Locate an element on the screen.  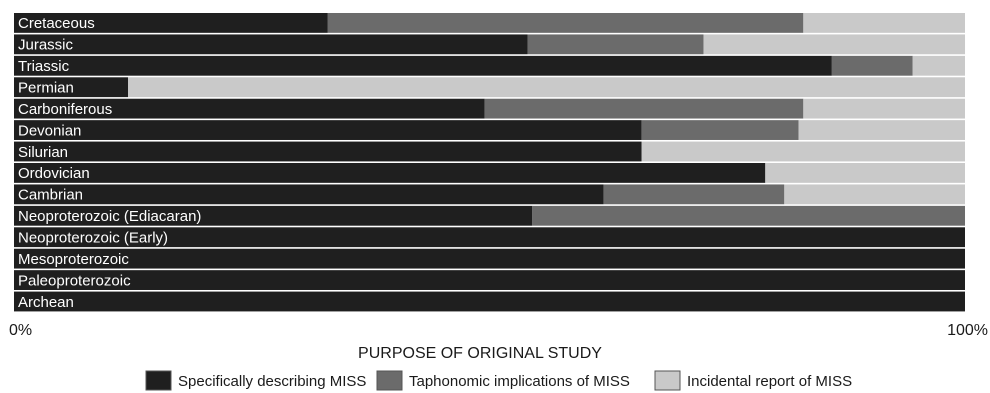
x-tick-label-0: 0% is located at coordinates (20, 330).